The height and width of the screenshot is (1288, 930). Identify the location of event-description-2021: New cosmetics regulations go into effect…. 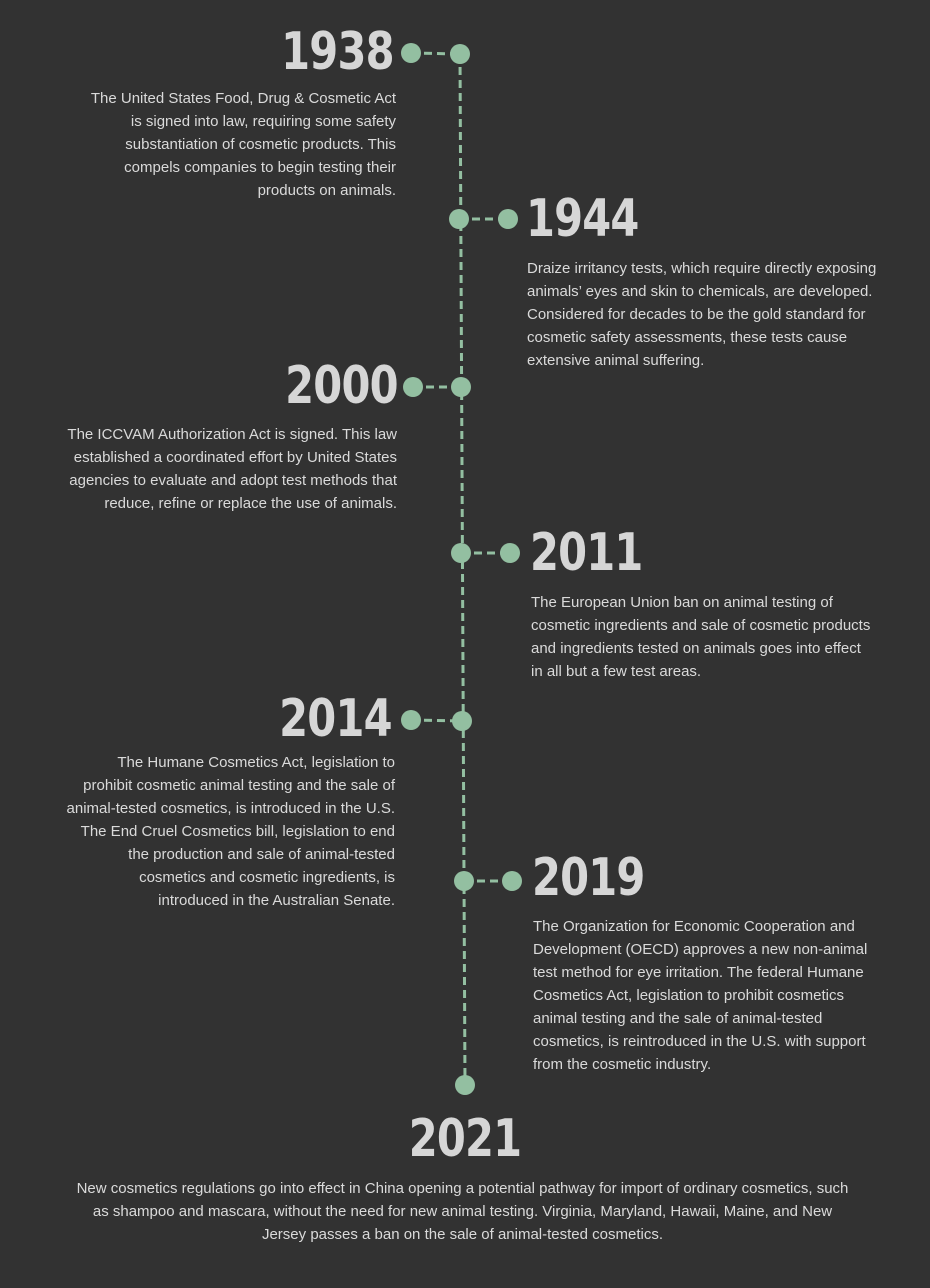
(462, 1211).